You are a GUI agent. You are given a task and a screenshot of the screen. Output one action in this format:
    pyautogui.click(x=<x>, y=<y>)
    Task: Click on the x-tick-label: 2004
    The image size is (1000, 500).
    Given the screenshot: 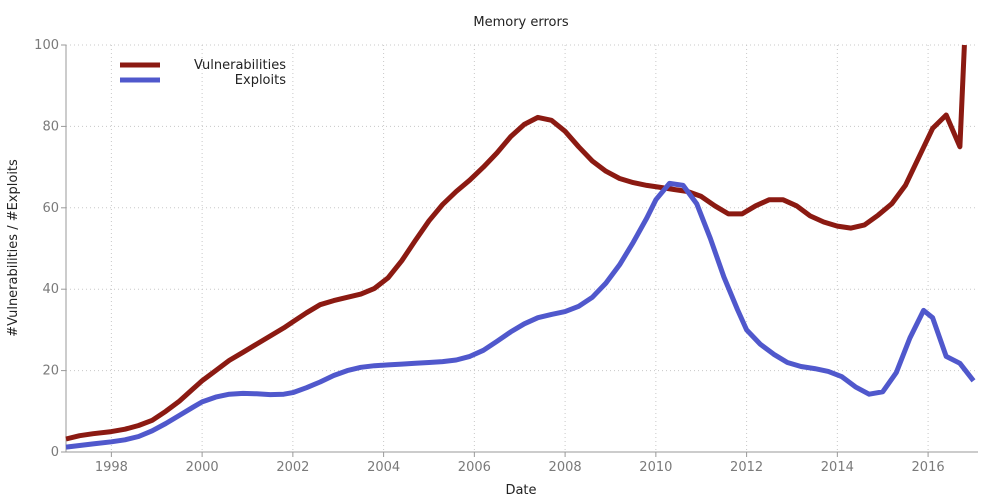 What is the action you would take?
    pyautogui.click(x=383, y=467)
    